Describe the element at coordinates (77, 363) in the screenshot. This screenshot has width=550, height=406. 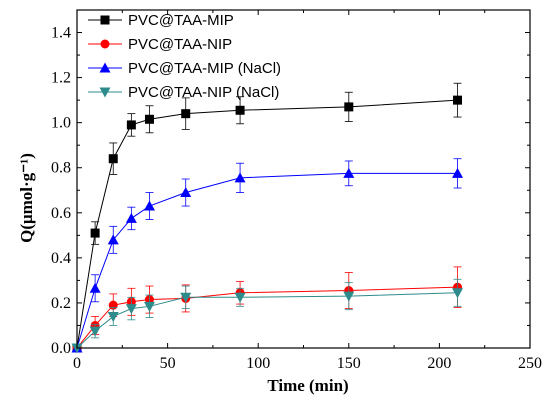
I see `x-tick-label: 0` at that location.